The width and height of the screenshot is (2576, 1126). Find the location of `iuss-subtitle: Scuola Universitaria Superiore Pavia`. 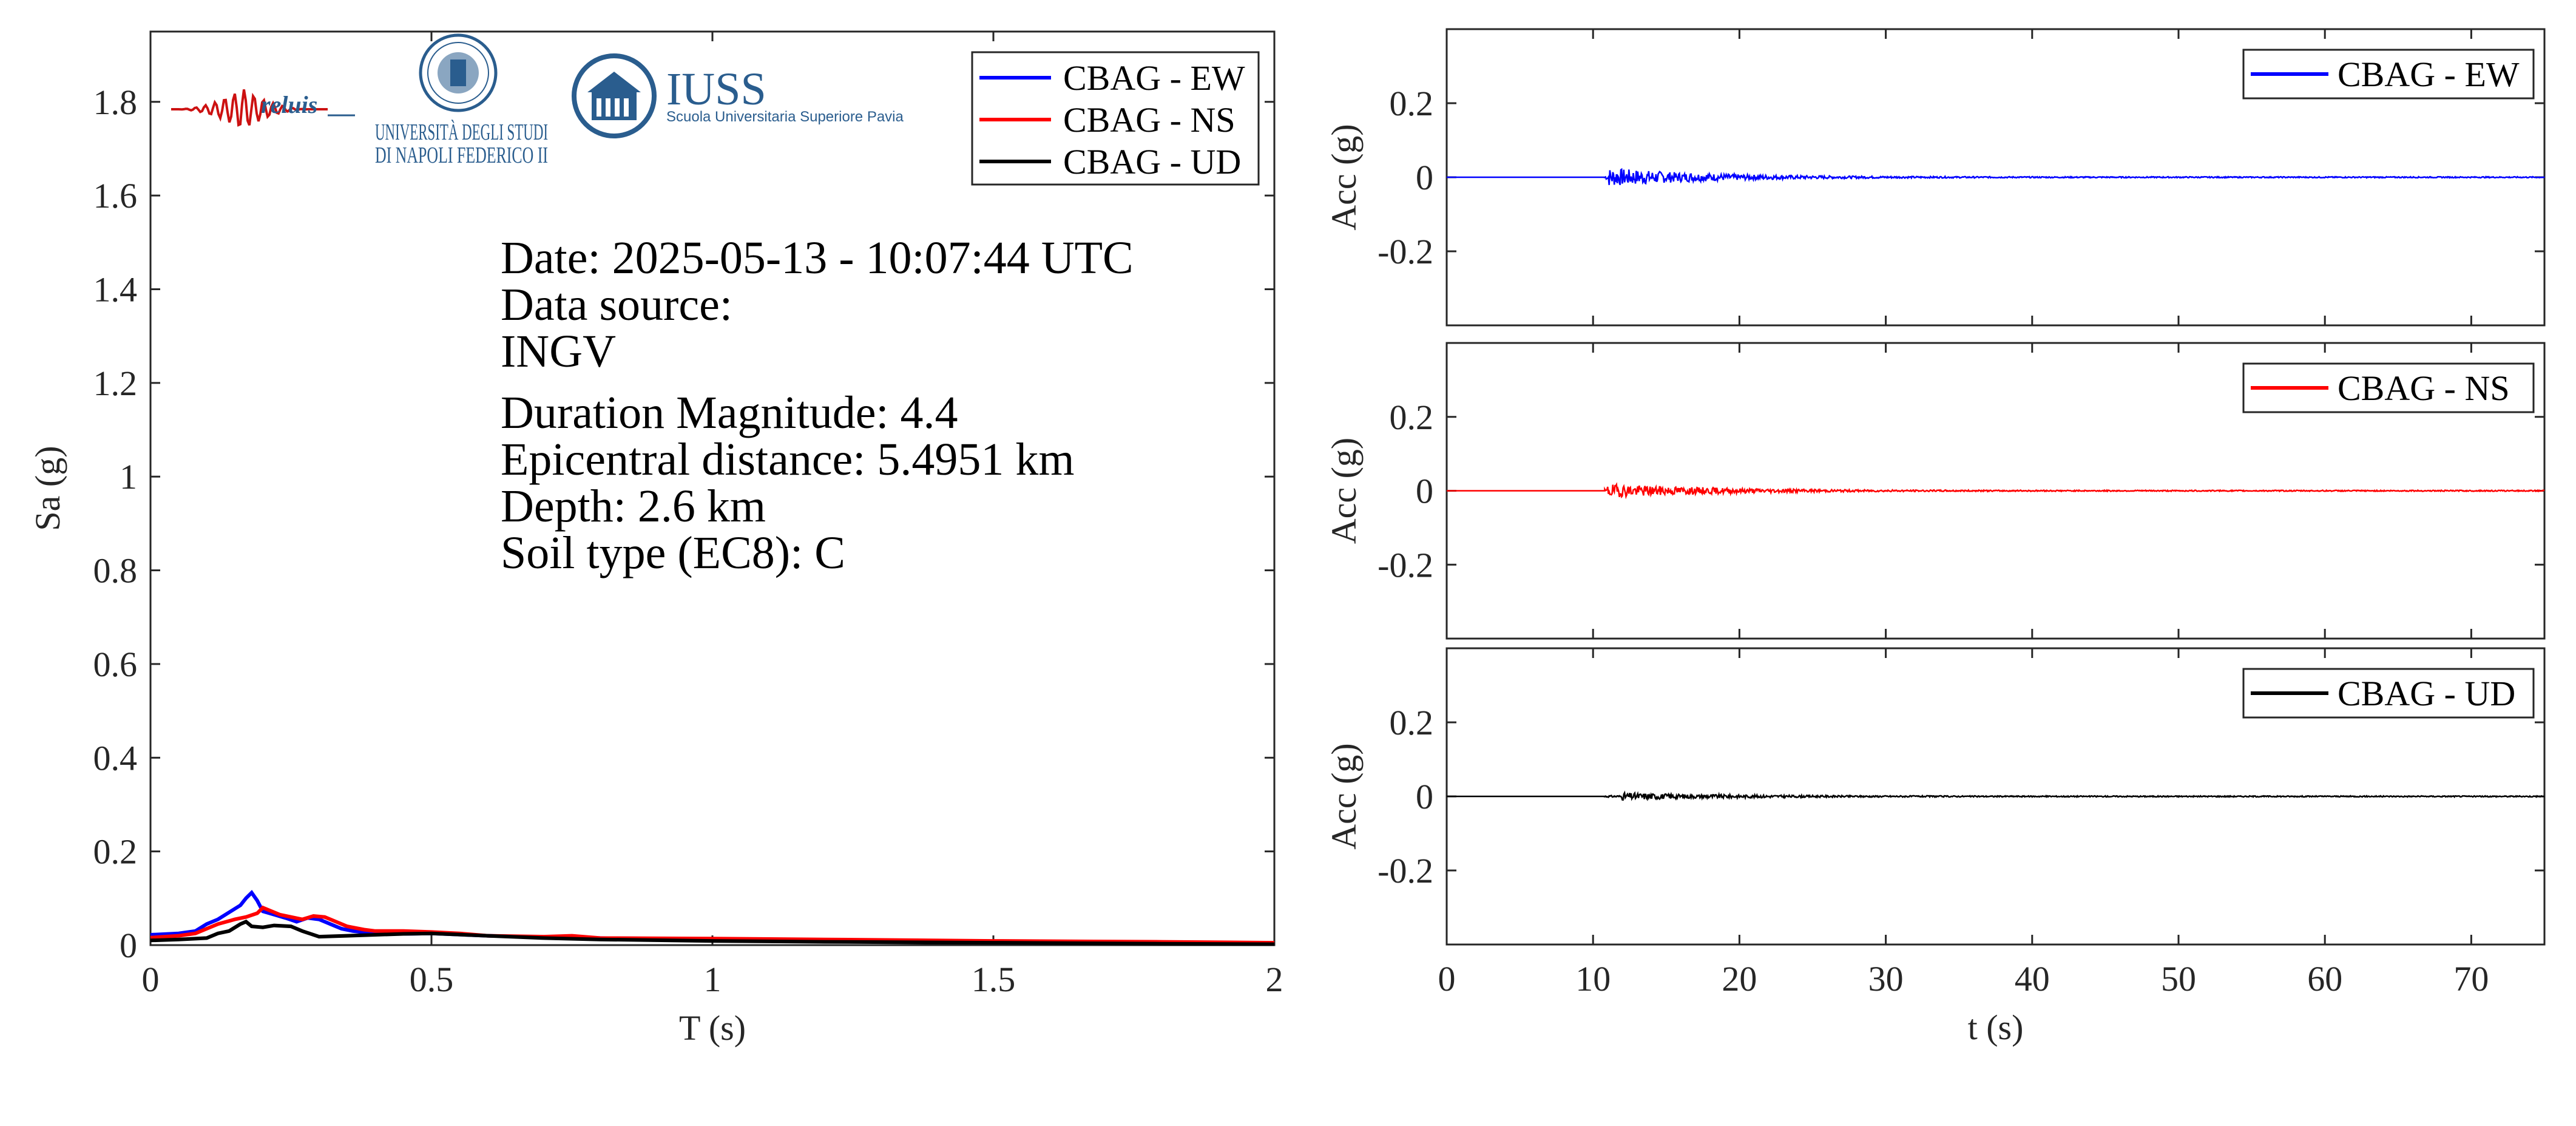

iuss-subtitle: Scuola Universitaria Superiore Pavia is located at coordinates (785, 117).